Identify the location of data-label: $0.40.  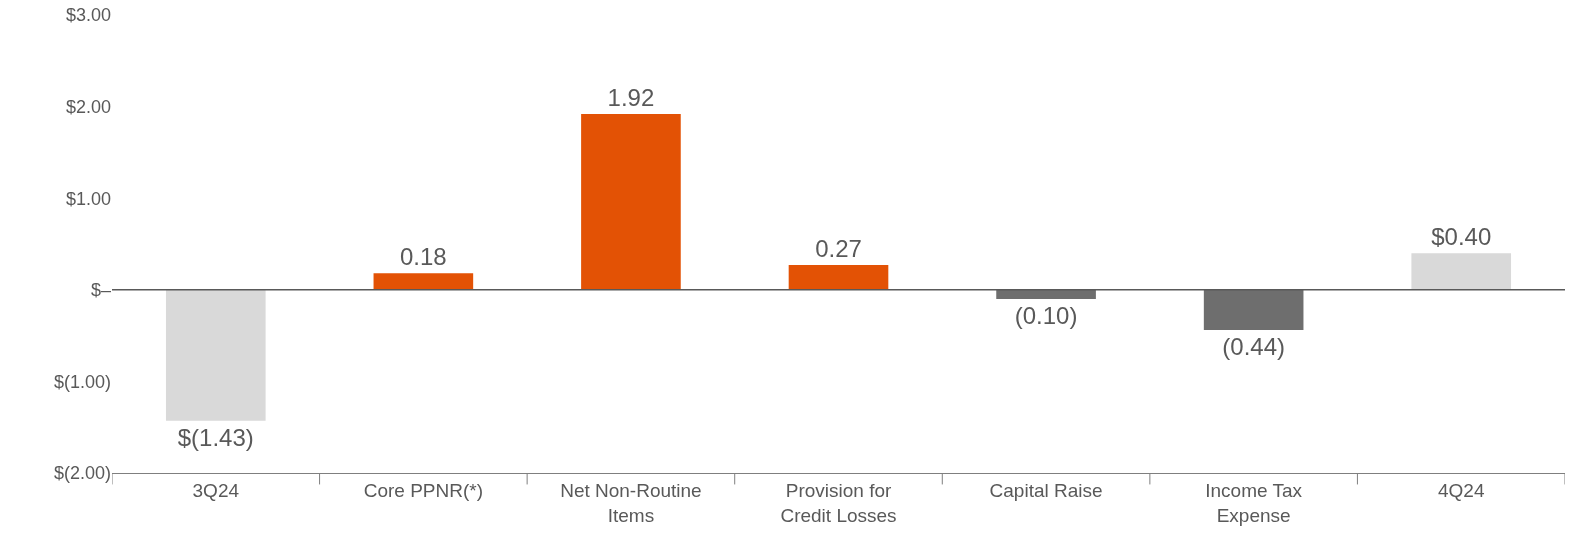
(1461, 237).